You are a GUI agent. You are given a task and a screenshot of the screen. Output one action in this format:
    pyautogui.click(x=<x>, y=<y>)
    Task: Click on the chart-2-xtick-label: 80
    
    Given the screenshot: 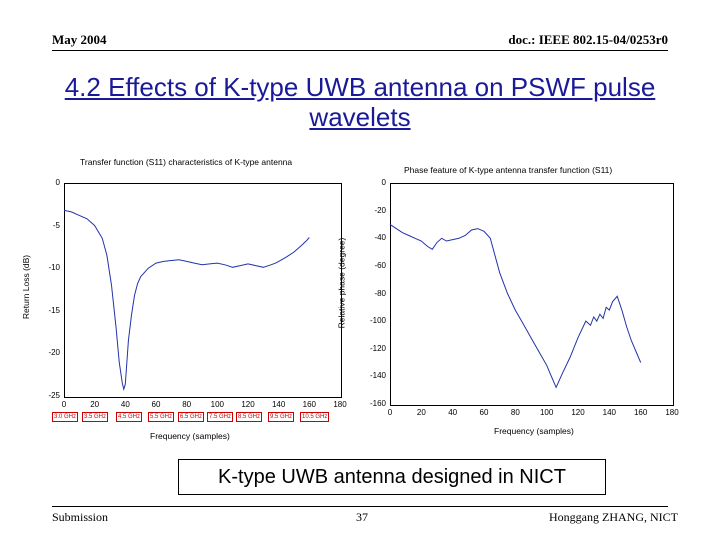 What is the action you would take?
    pyautogui.click(x=515, y=412)
    